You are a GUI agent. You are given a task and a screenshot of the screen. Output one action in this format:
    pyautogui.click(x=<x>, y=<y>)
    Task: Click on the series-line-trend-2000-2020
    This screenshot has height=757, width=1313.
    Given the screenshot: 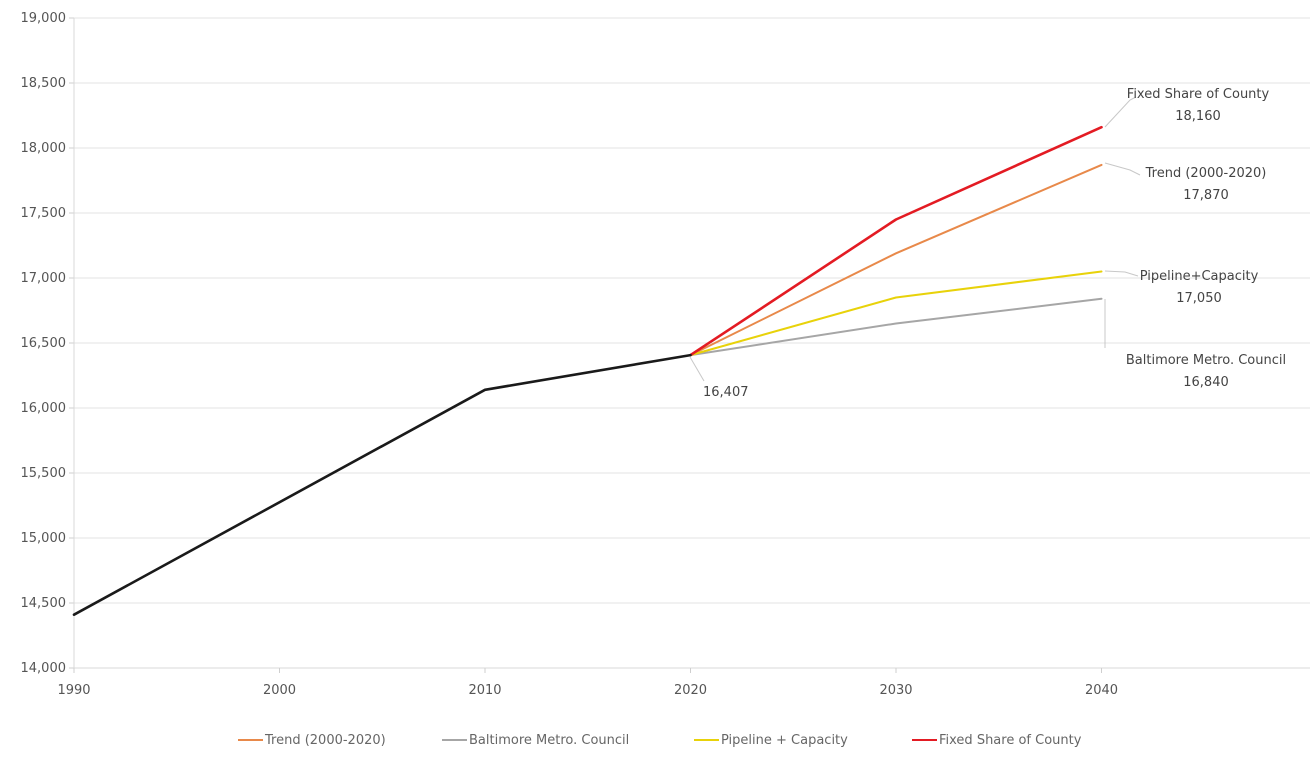 What is the action you would take?
    pyautogui.click(x=896, y=260)
    